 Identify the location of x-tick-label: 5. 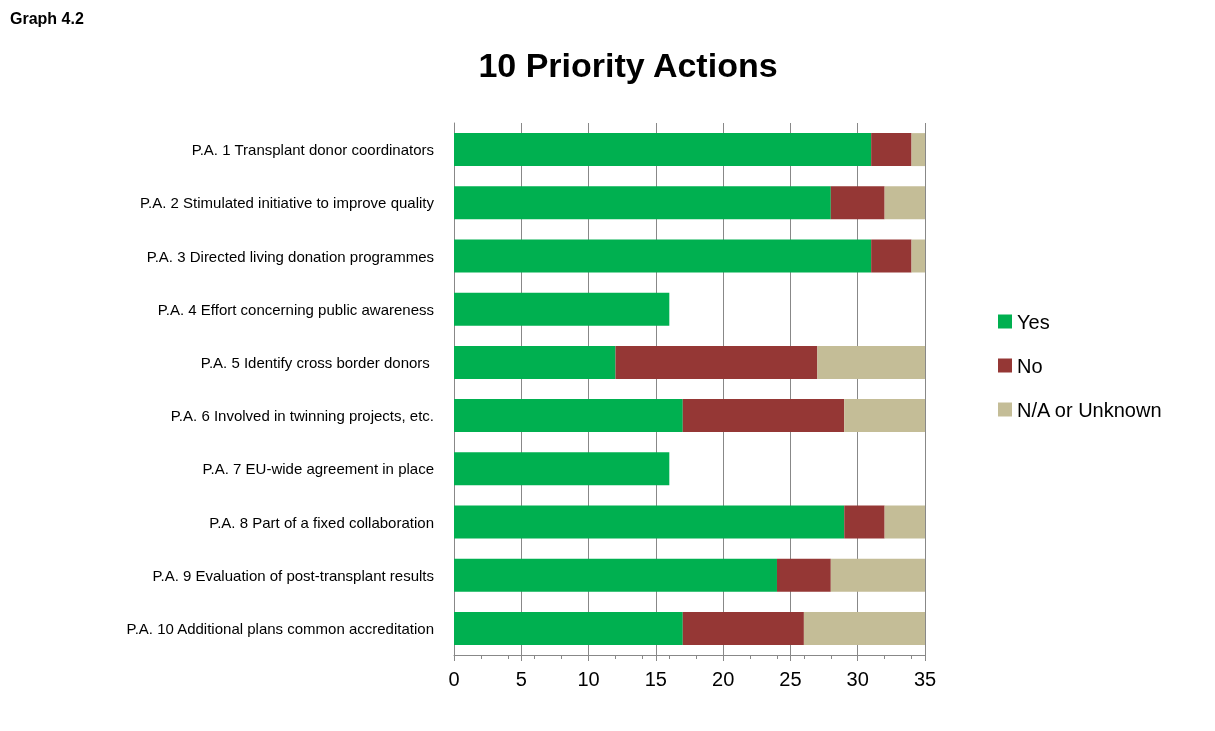
(521, 679).